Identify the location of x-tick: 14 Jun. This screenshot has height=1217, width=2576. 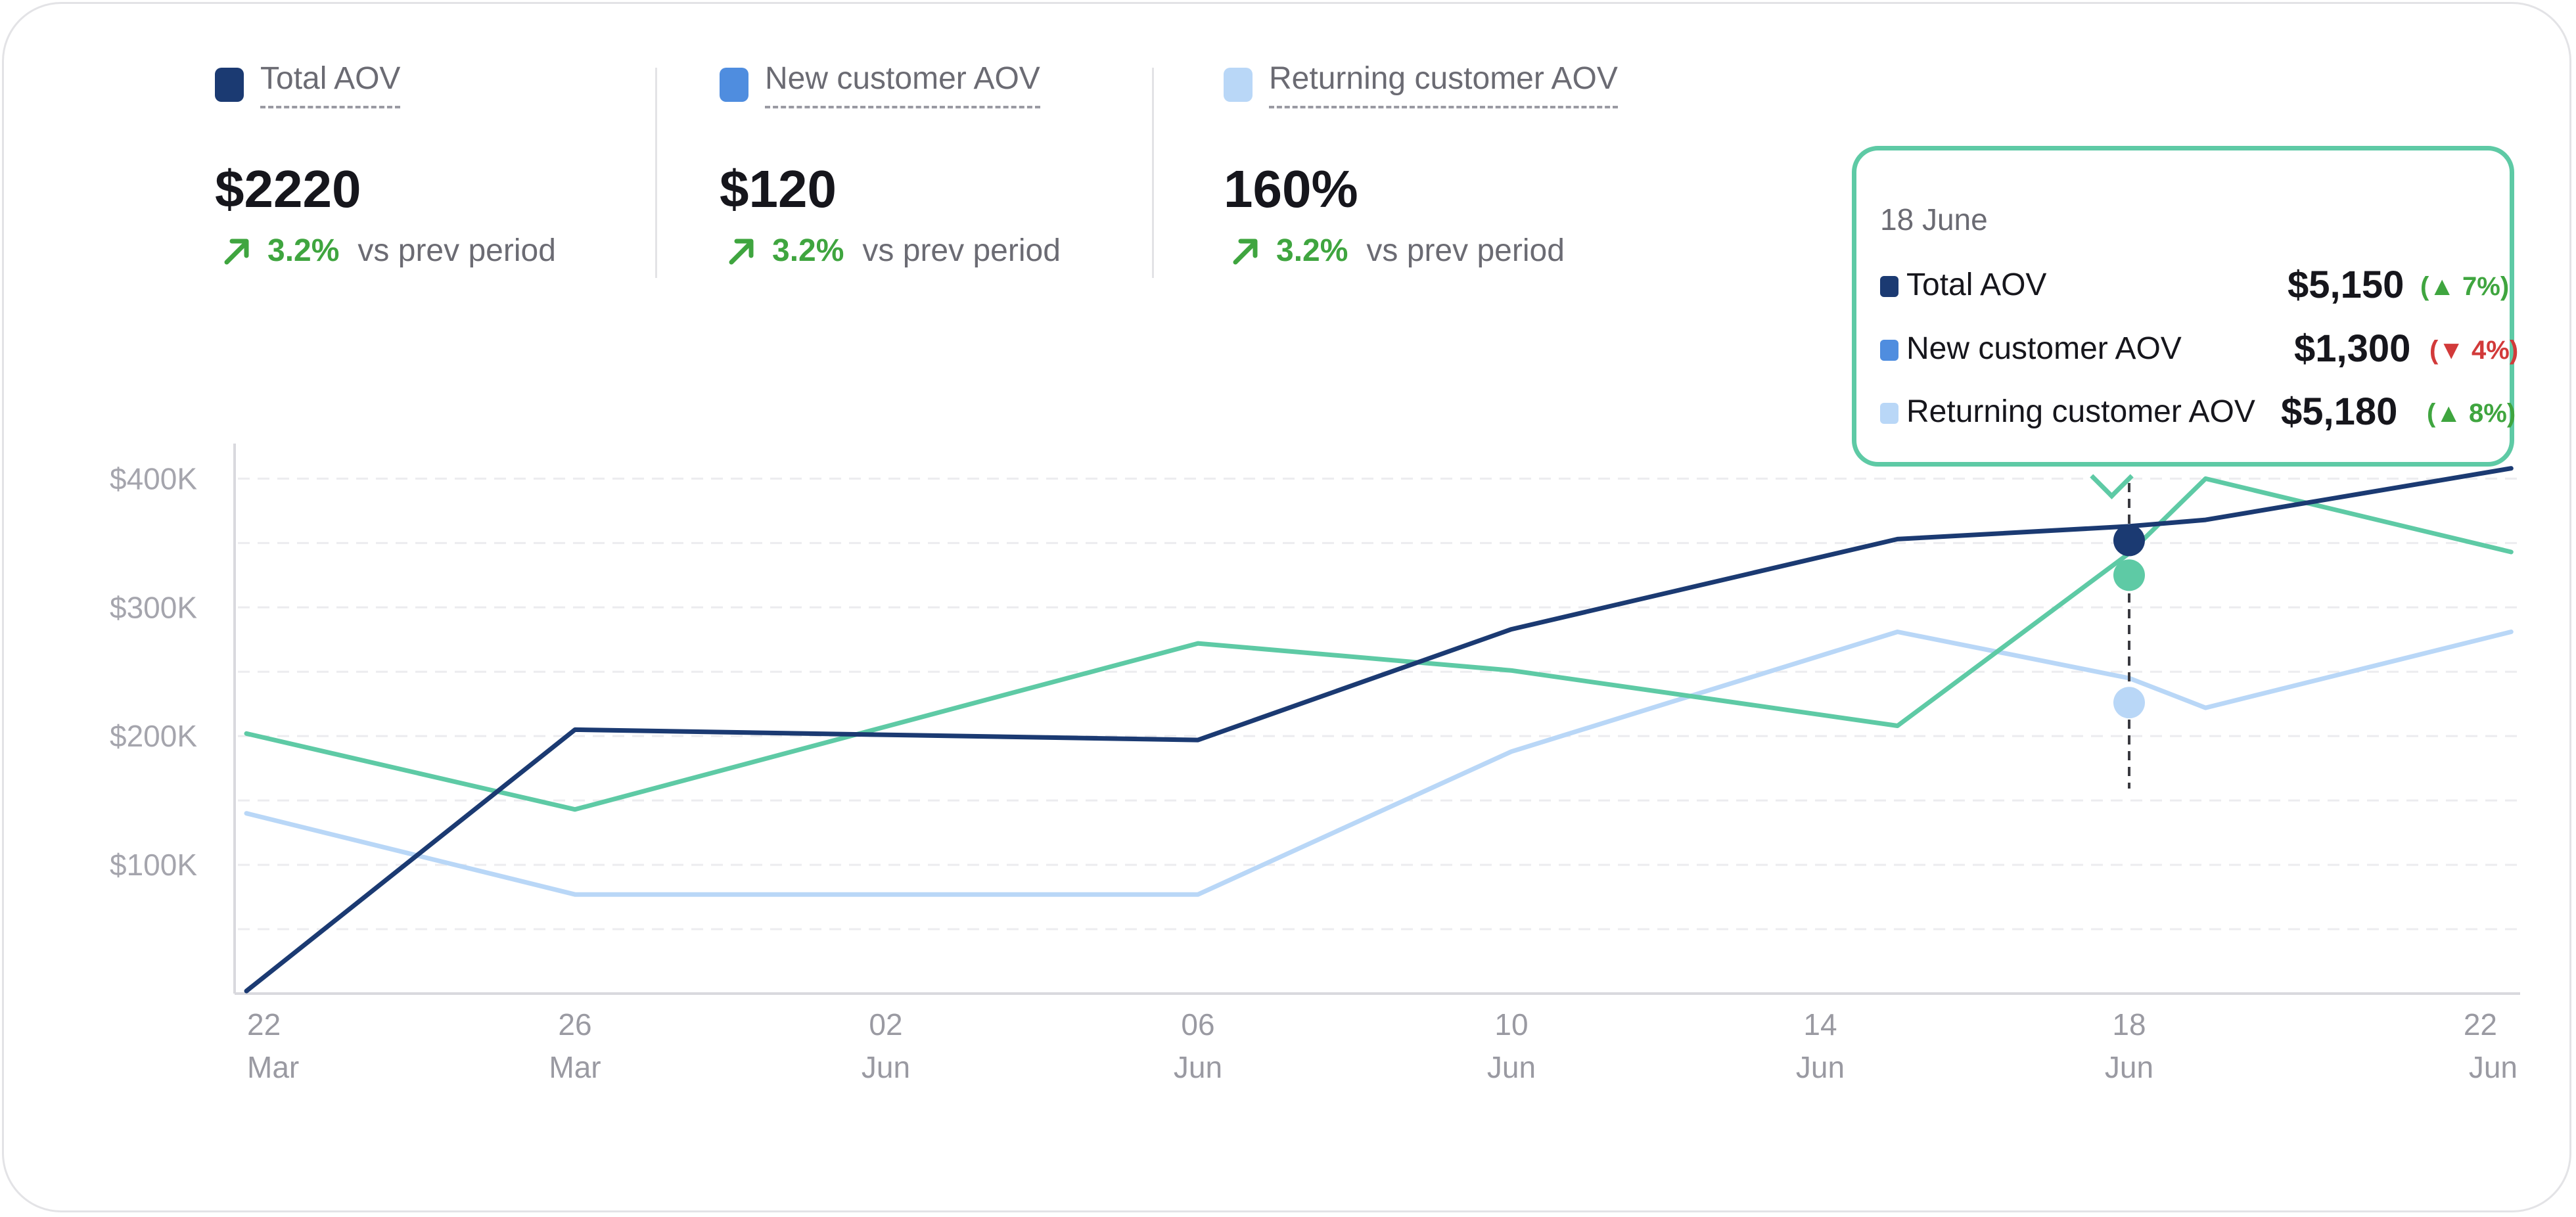
(1821, 1045).